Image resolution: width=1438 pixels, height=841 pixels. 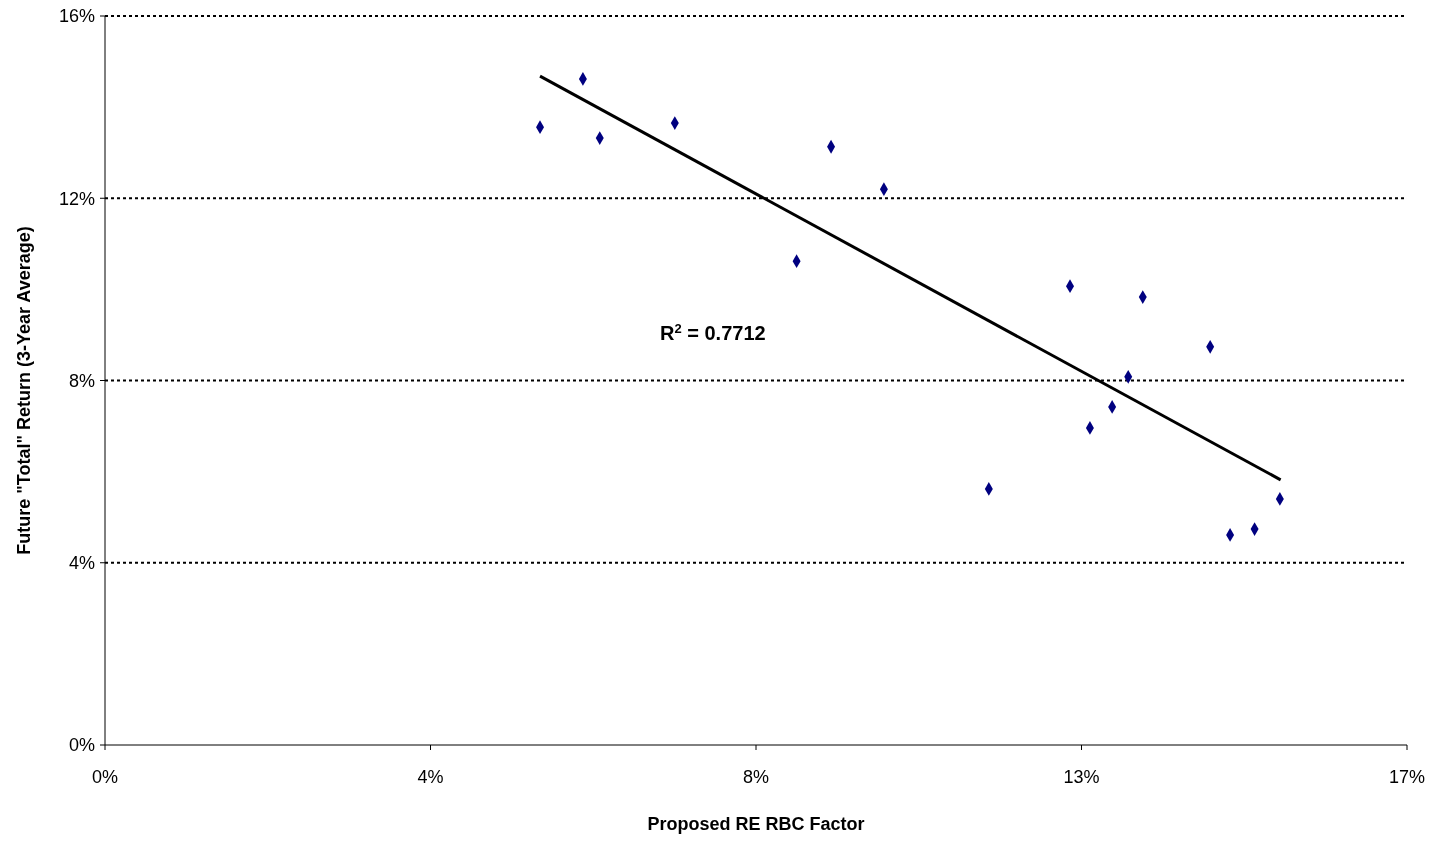 What do you see at coordinates (81, 745) in the screenshot?
I see `y-tick-label: 0%` at bounding box center [81, 745].